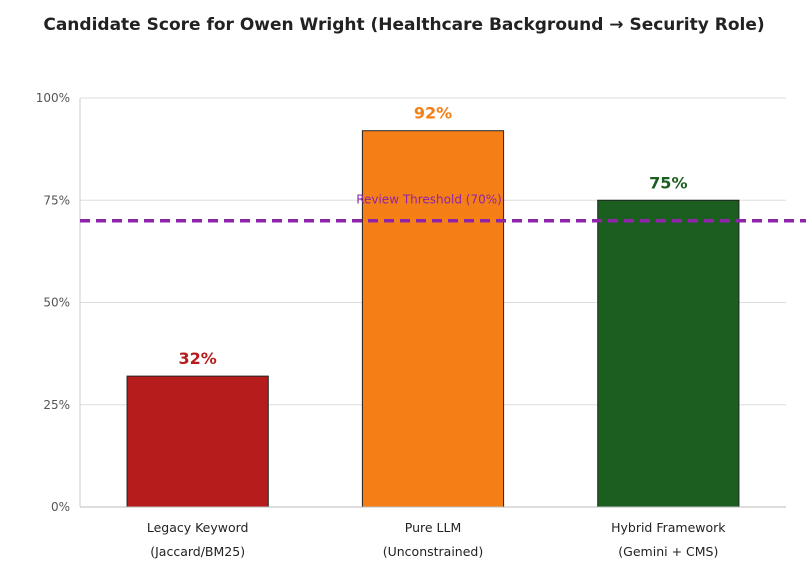 Image resolution: width=808 pixels, height=562 pixels. Describe the element at coordinates (433, 551) in the screenshot. I see `x-category-sublabel: (Unconstrained)` at that location.